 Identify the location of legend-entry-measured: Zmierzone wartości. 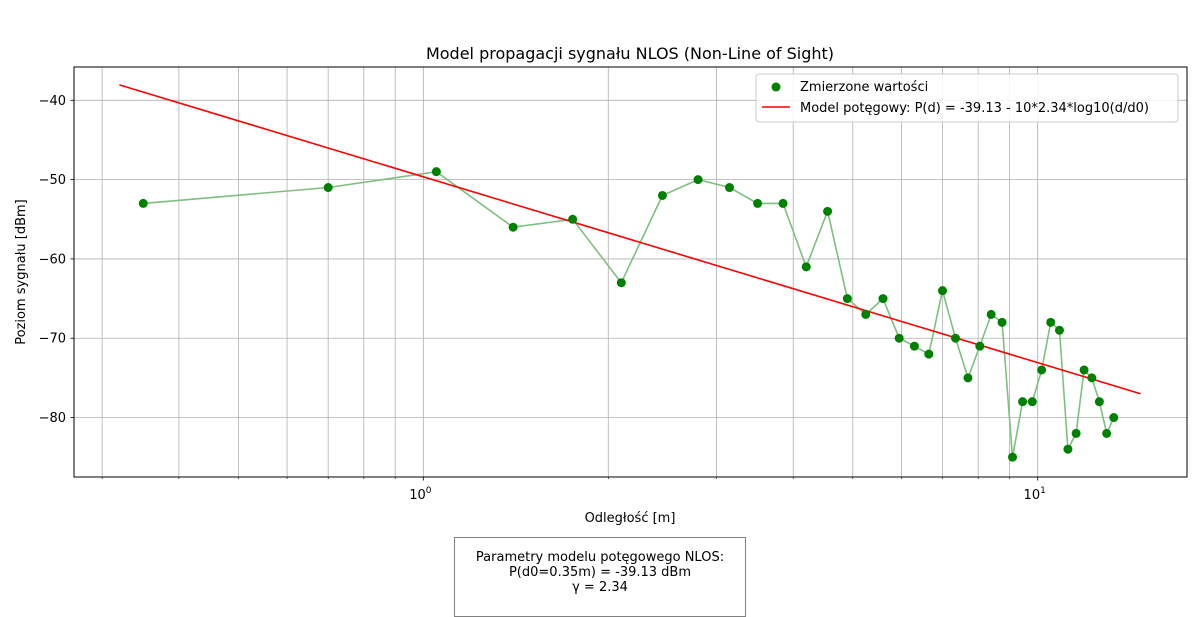
(864, 87).